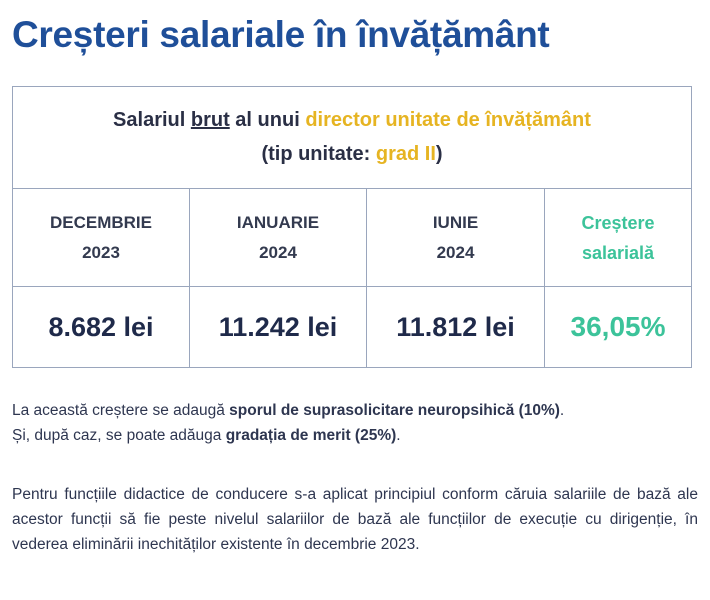 Image resolution: width=710 pixels, height=600 pixels. What do you see at coordinates (281, 34) in the screenshot?
I see `page-title: Creșteri salariale în învățământ` at bounding box center [281, 34].